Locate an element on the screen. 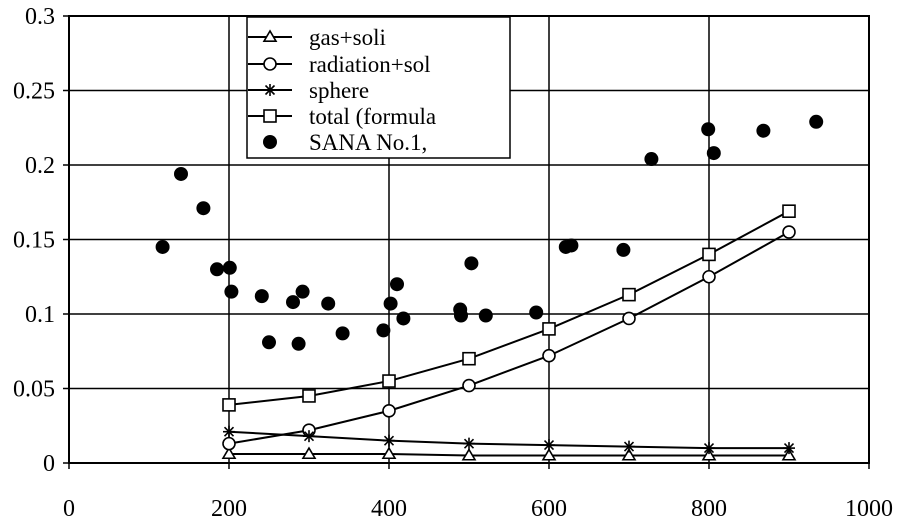 This screenshot has height=527, width=909. y-tick-label: 0.3 is located at coordinates (40, 17).